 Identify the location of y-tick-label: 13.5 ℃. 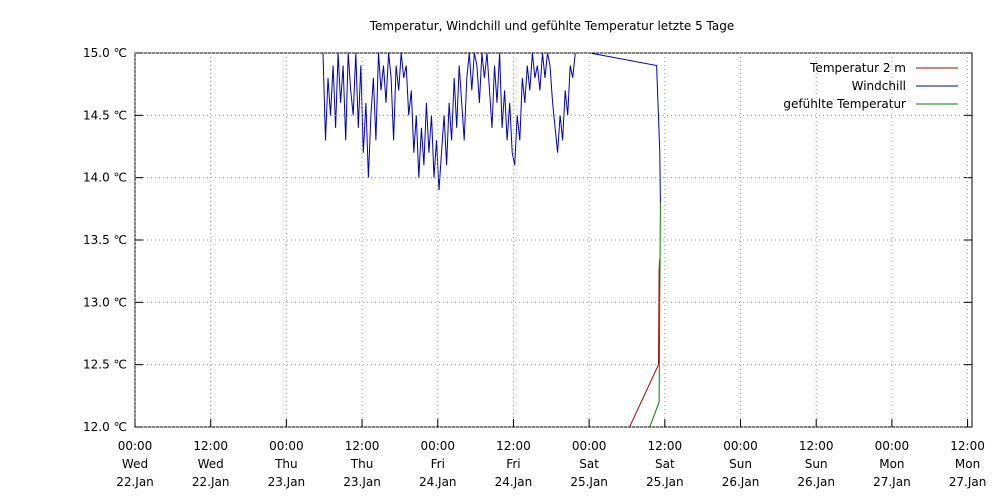
(105, 240).